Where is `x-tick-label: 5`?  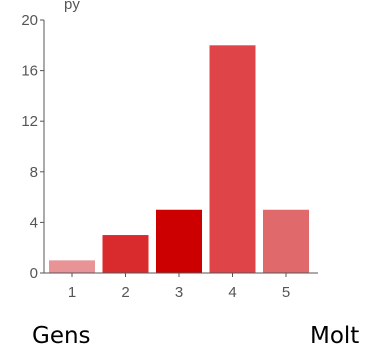 x-tick-label: 5 is located at coordinates (286, 292).